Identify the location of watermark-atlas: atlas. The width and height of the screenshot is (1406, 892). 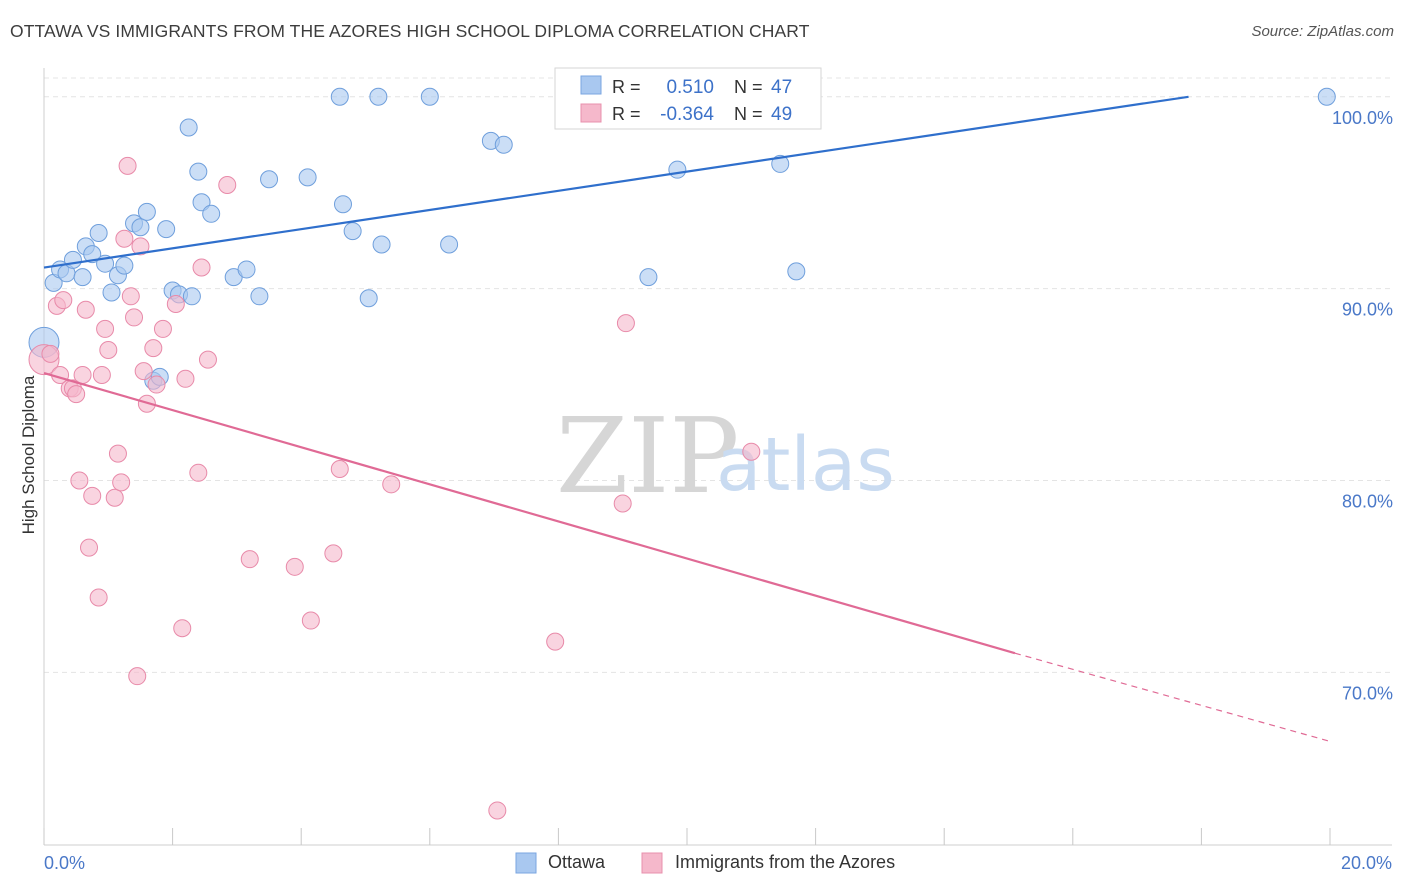
(805, 465).